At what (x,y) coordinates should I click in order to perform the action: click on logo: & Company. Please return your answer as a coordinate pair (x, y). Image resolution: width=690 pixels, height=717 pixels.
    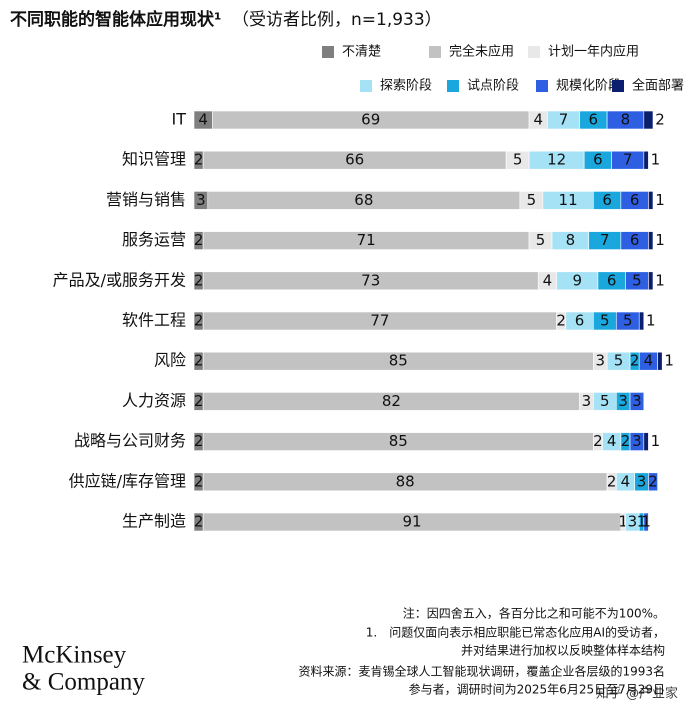
    Looking at the image, I should click on (83, 682).